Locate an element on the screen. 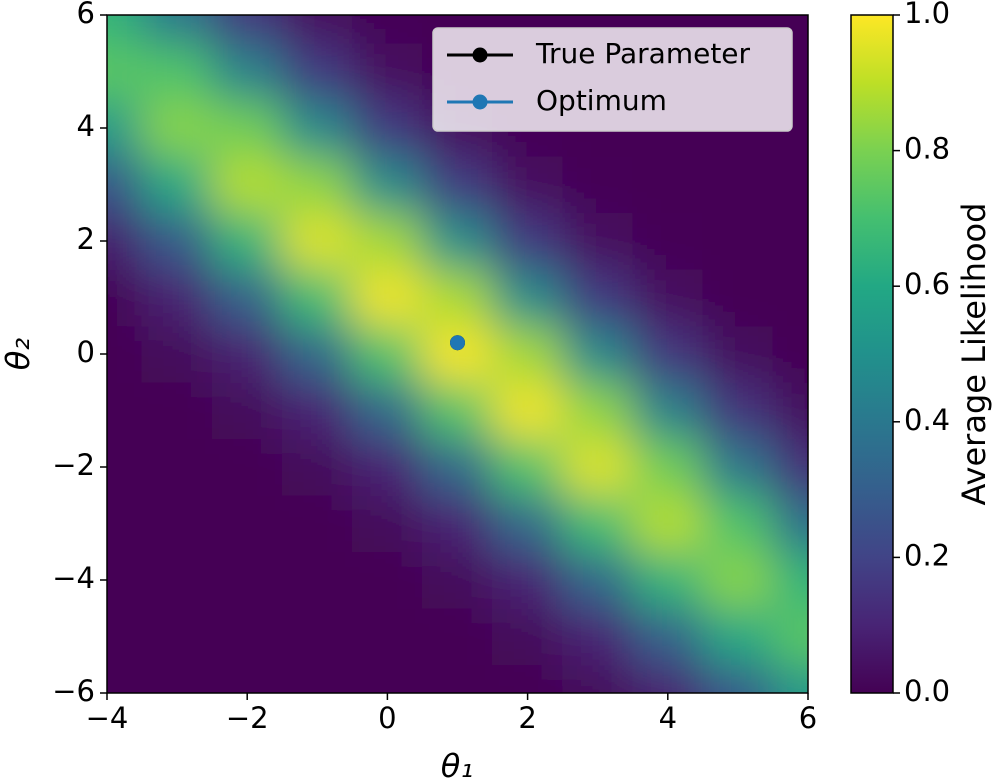  y-tick-label: −2 is located at coordinates (73, 465).